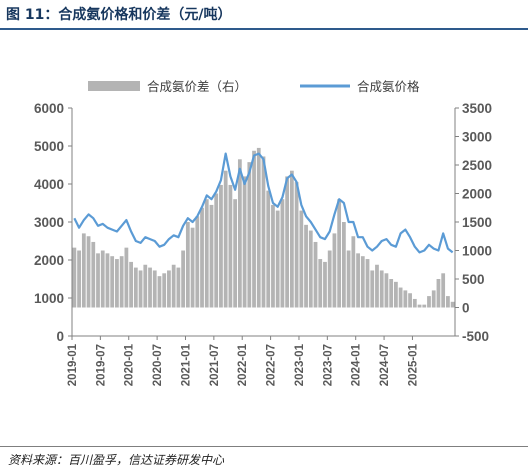 The height and width of the screenshot is (475, 528). What do you see at coordinates (473, 222) in the screenshot?
I see `right-axis-ticks: -500 0 500 1000 1500 2000 2500 3000 3500` at bounding box center [473, 222].